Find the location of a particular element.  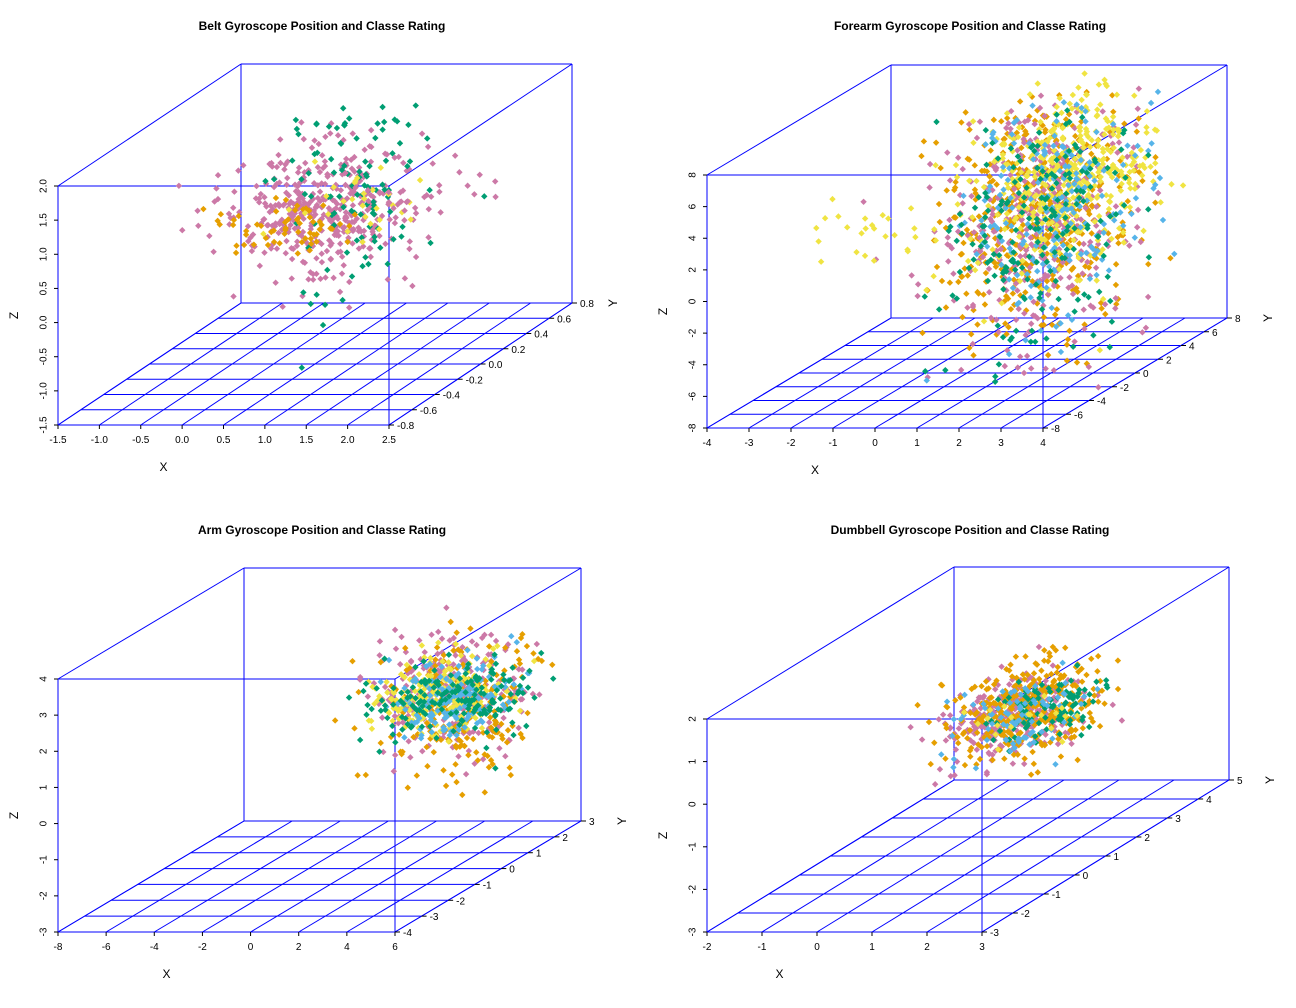

z-tick-label: 2.0 is located at coordinates (44, 186).